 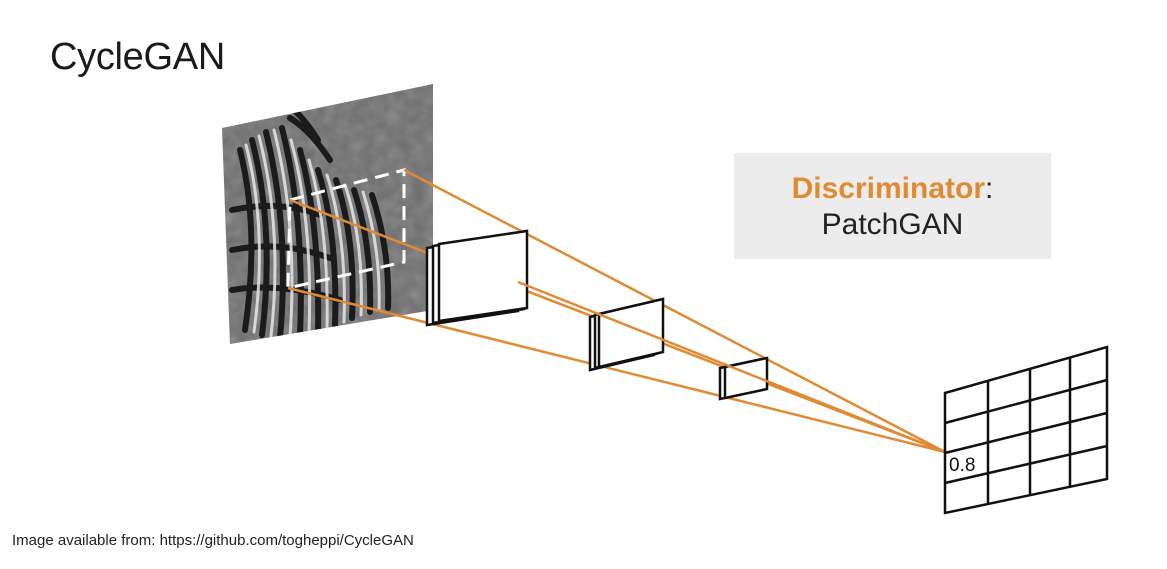 I want to click on output-patch-grid, so click(x=1026, y=430).